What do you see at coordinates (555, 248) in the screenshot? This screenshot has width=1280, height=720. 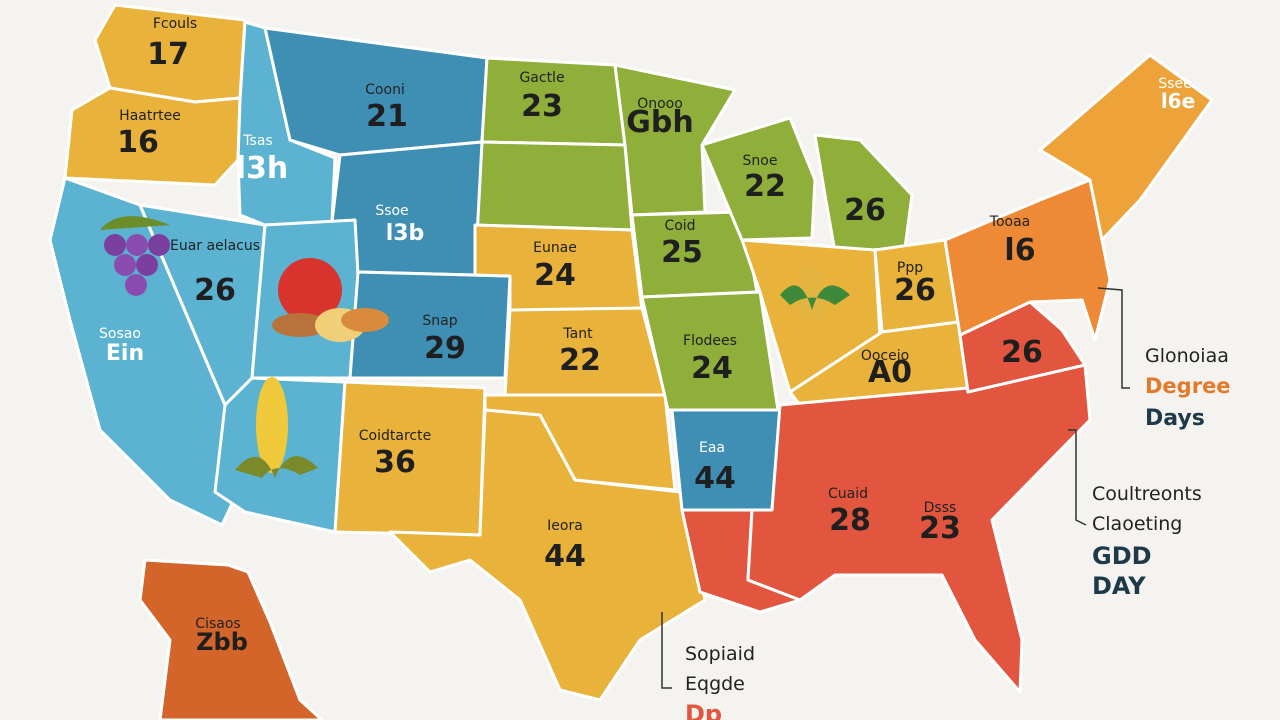 I see `region-name: Eunae` at bounding box center [555, 248].